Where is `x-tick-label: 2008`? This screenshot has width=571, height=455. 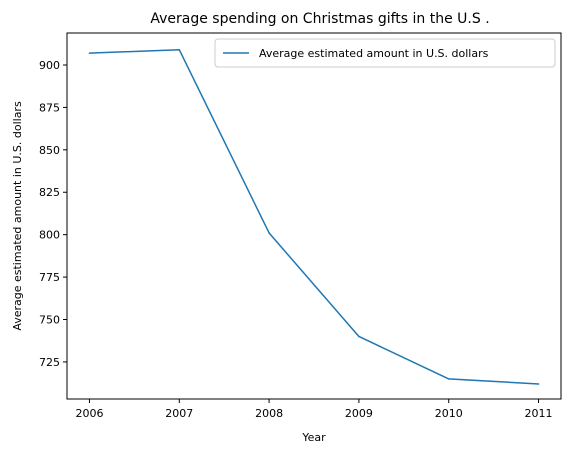
x-tick-label: 2008 is located at coordinates (269, 413).